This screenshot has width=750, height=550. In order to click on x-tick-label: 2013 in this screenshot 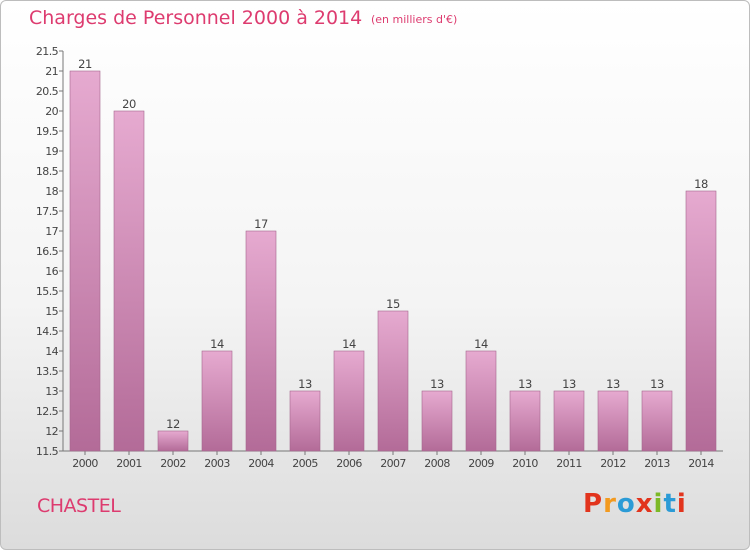, I will do `click(657, 463)`.